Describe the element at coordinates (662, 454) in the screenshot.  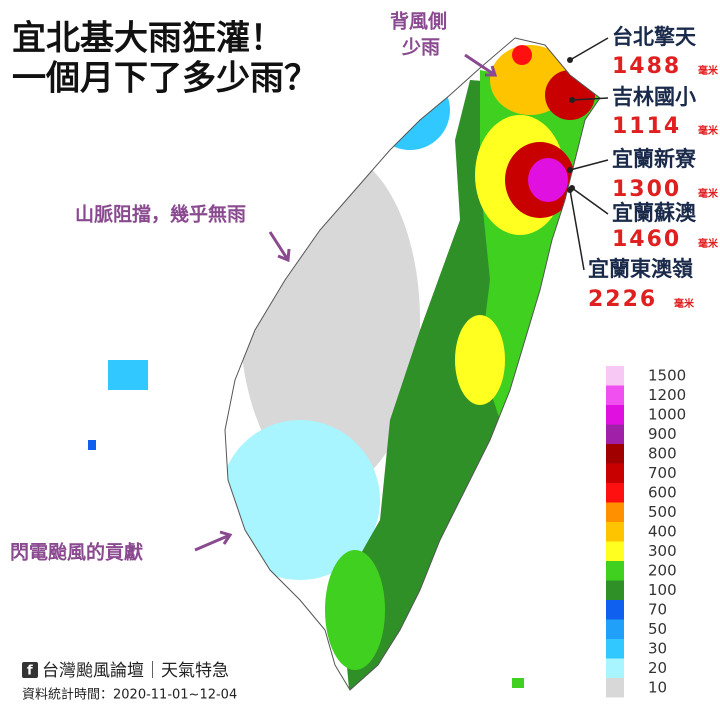
I see `legend-label: 800` at that location.